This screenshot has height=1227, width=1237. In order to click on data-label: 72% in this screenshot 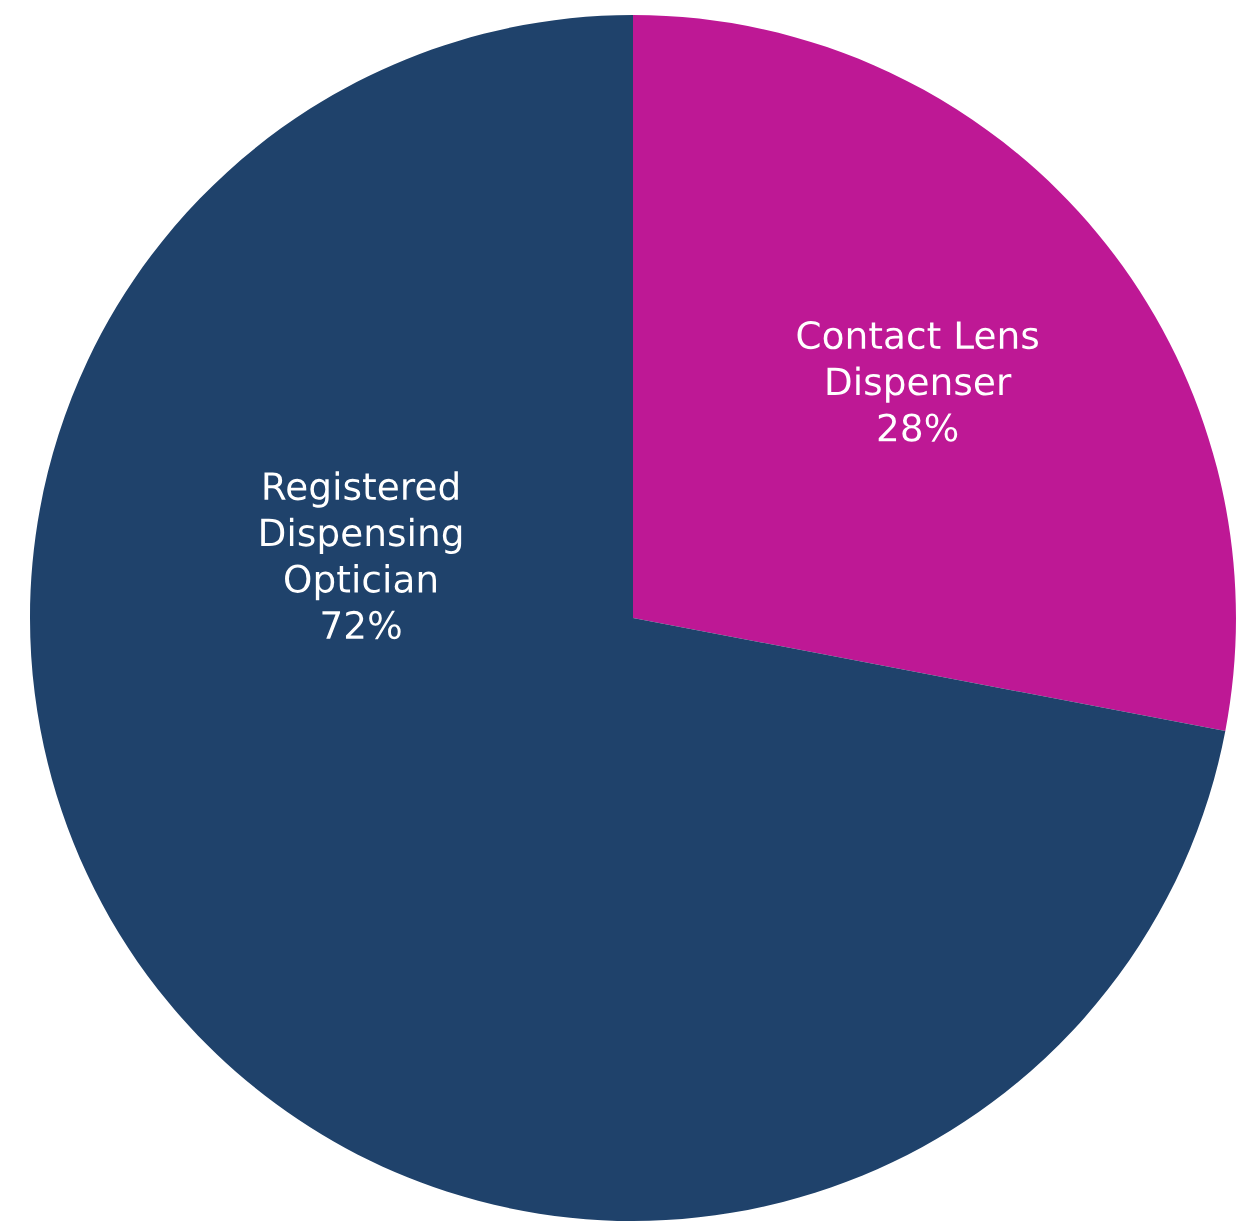, I will do `click(361, 625)`.